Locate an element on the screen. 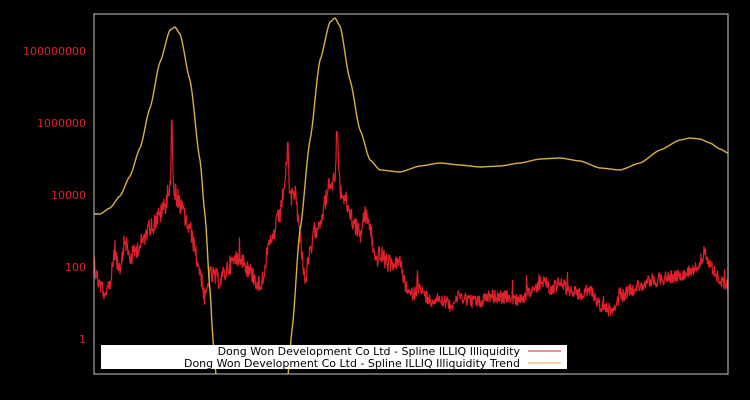 Image resolution: width=750 pixels, height=400 pixels. y-tick-label-1: 1 is located at coordinates (82, 339).